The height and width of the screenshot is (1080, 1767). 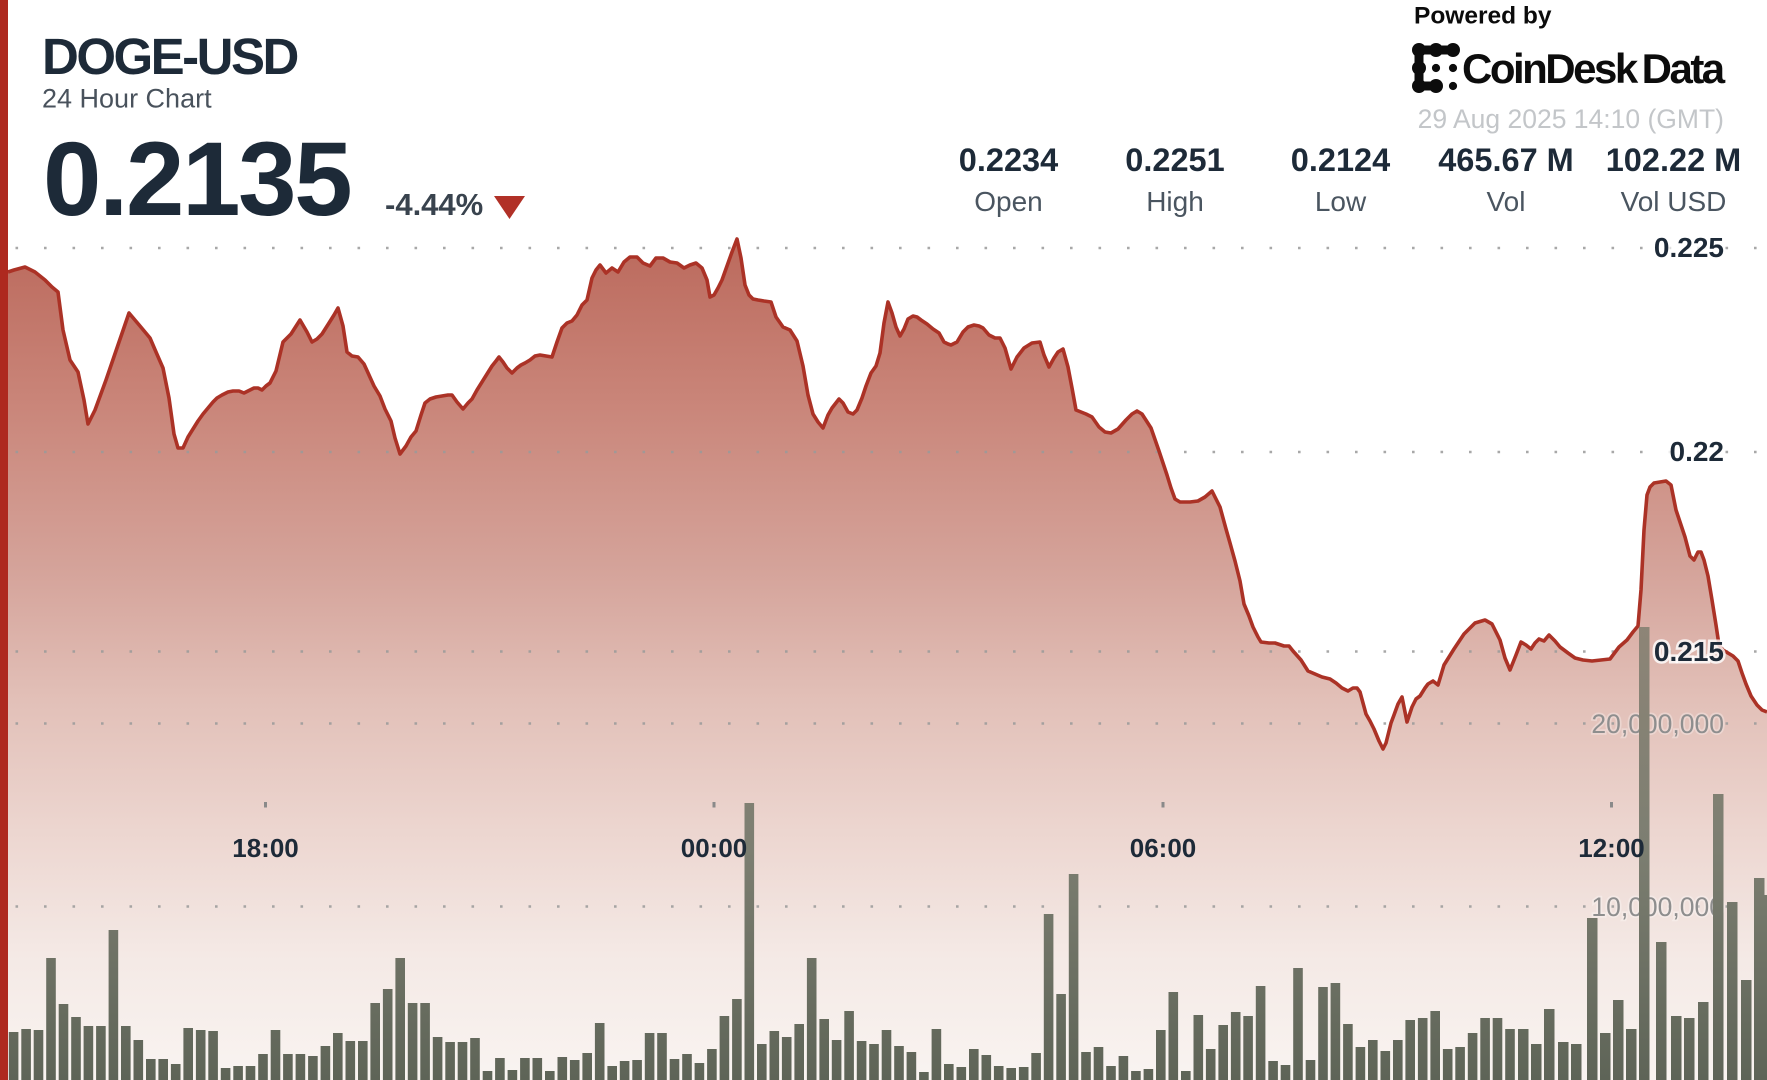 What do you see at coordinates (1657, 907) in the screenshot?
I see `svg-text: 10,000,000` at bounding box center [1657, 907].